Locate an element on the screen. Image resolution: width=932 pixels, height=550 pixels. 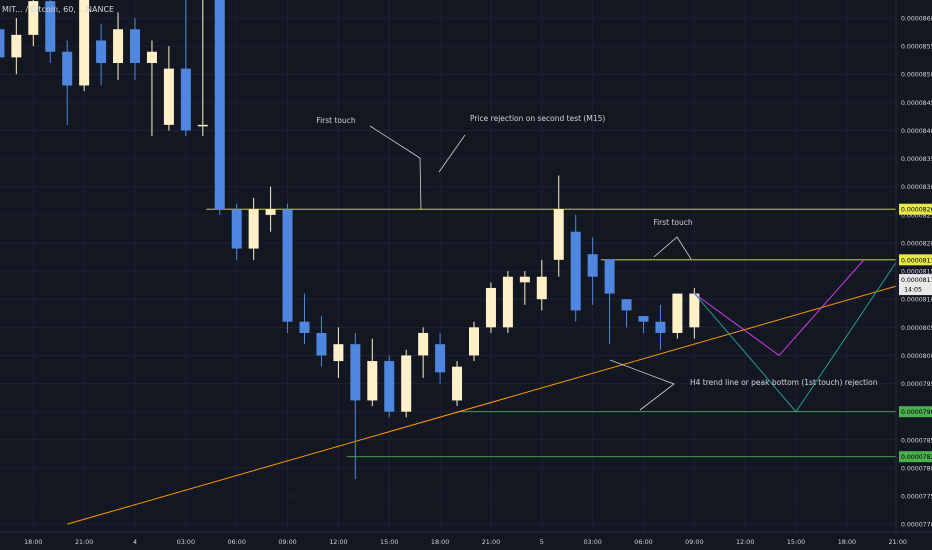
price-tick-label-18: 0.0000770 is located at coordinates (916, 525).